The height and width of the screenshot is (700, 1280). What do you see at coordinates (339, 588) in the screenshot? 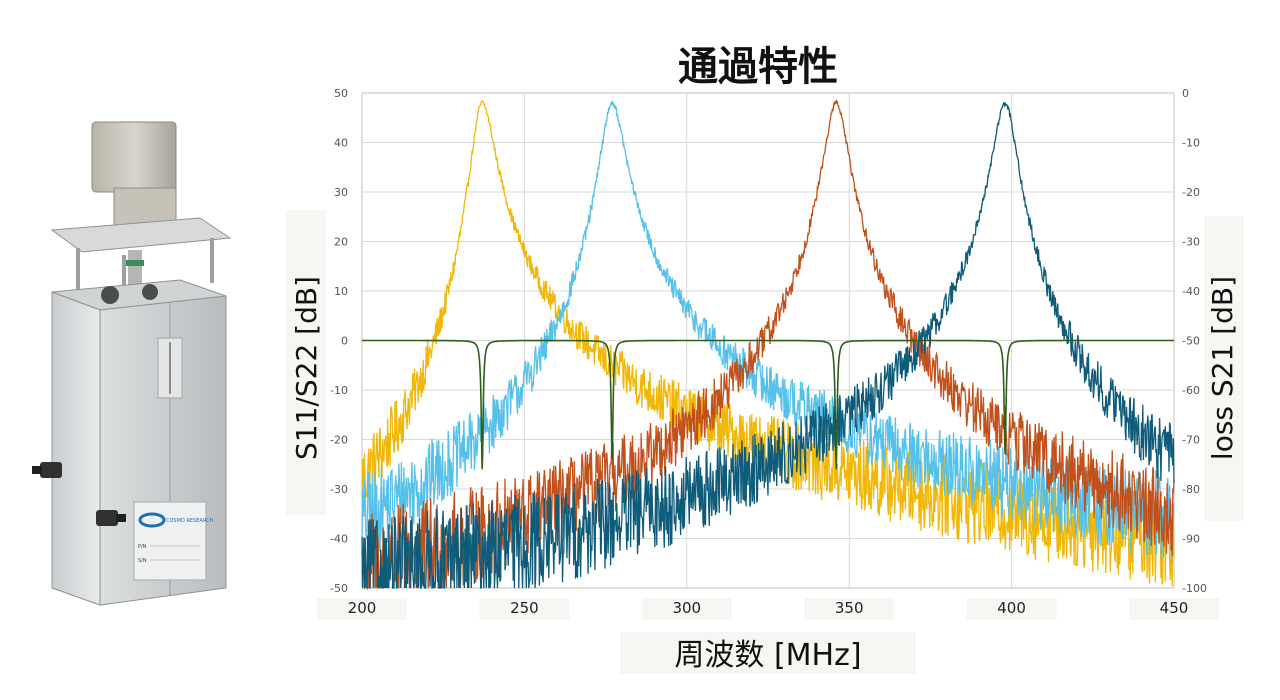
I see `y-left-tick-label: -50` at bounding box center [339, 588].